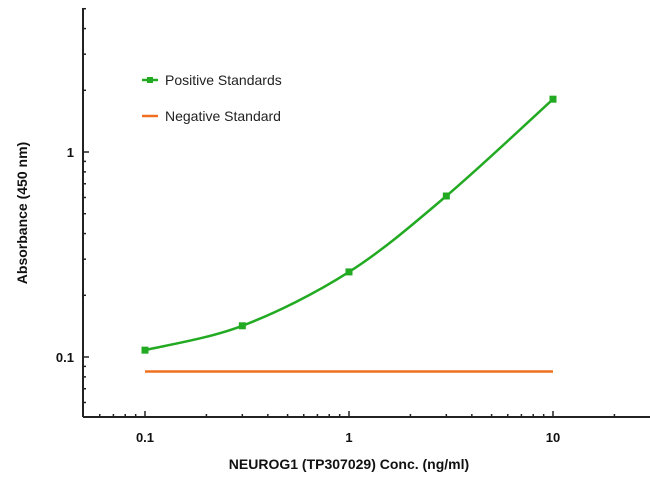  I want to click on x-tick-1: 1, so click(348, 437).